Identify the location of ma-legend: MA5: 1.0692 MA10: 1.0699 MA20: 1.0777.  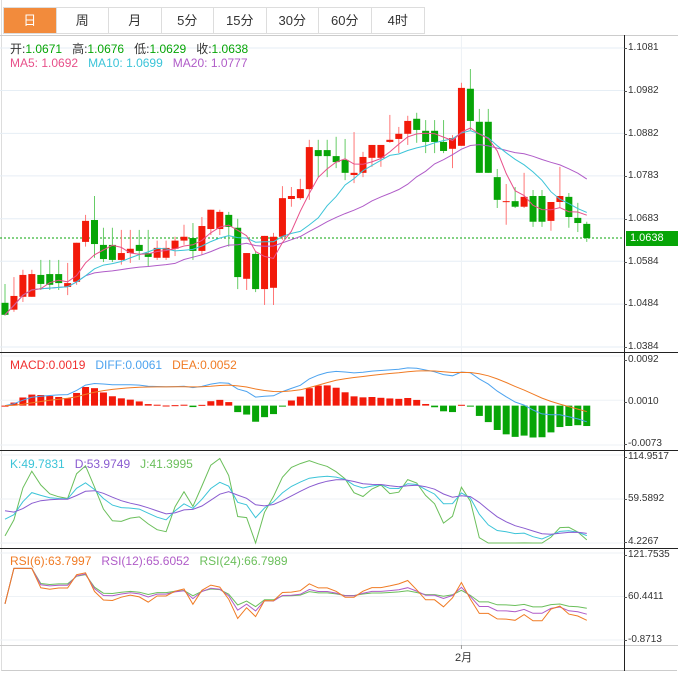
(129, 63).